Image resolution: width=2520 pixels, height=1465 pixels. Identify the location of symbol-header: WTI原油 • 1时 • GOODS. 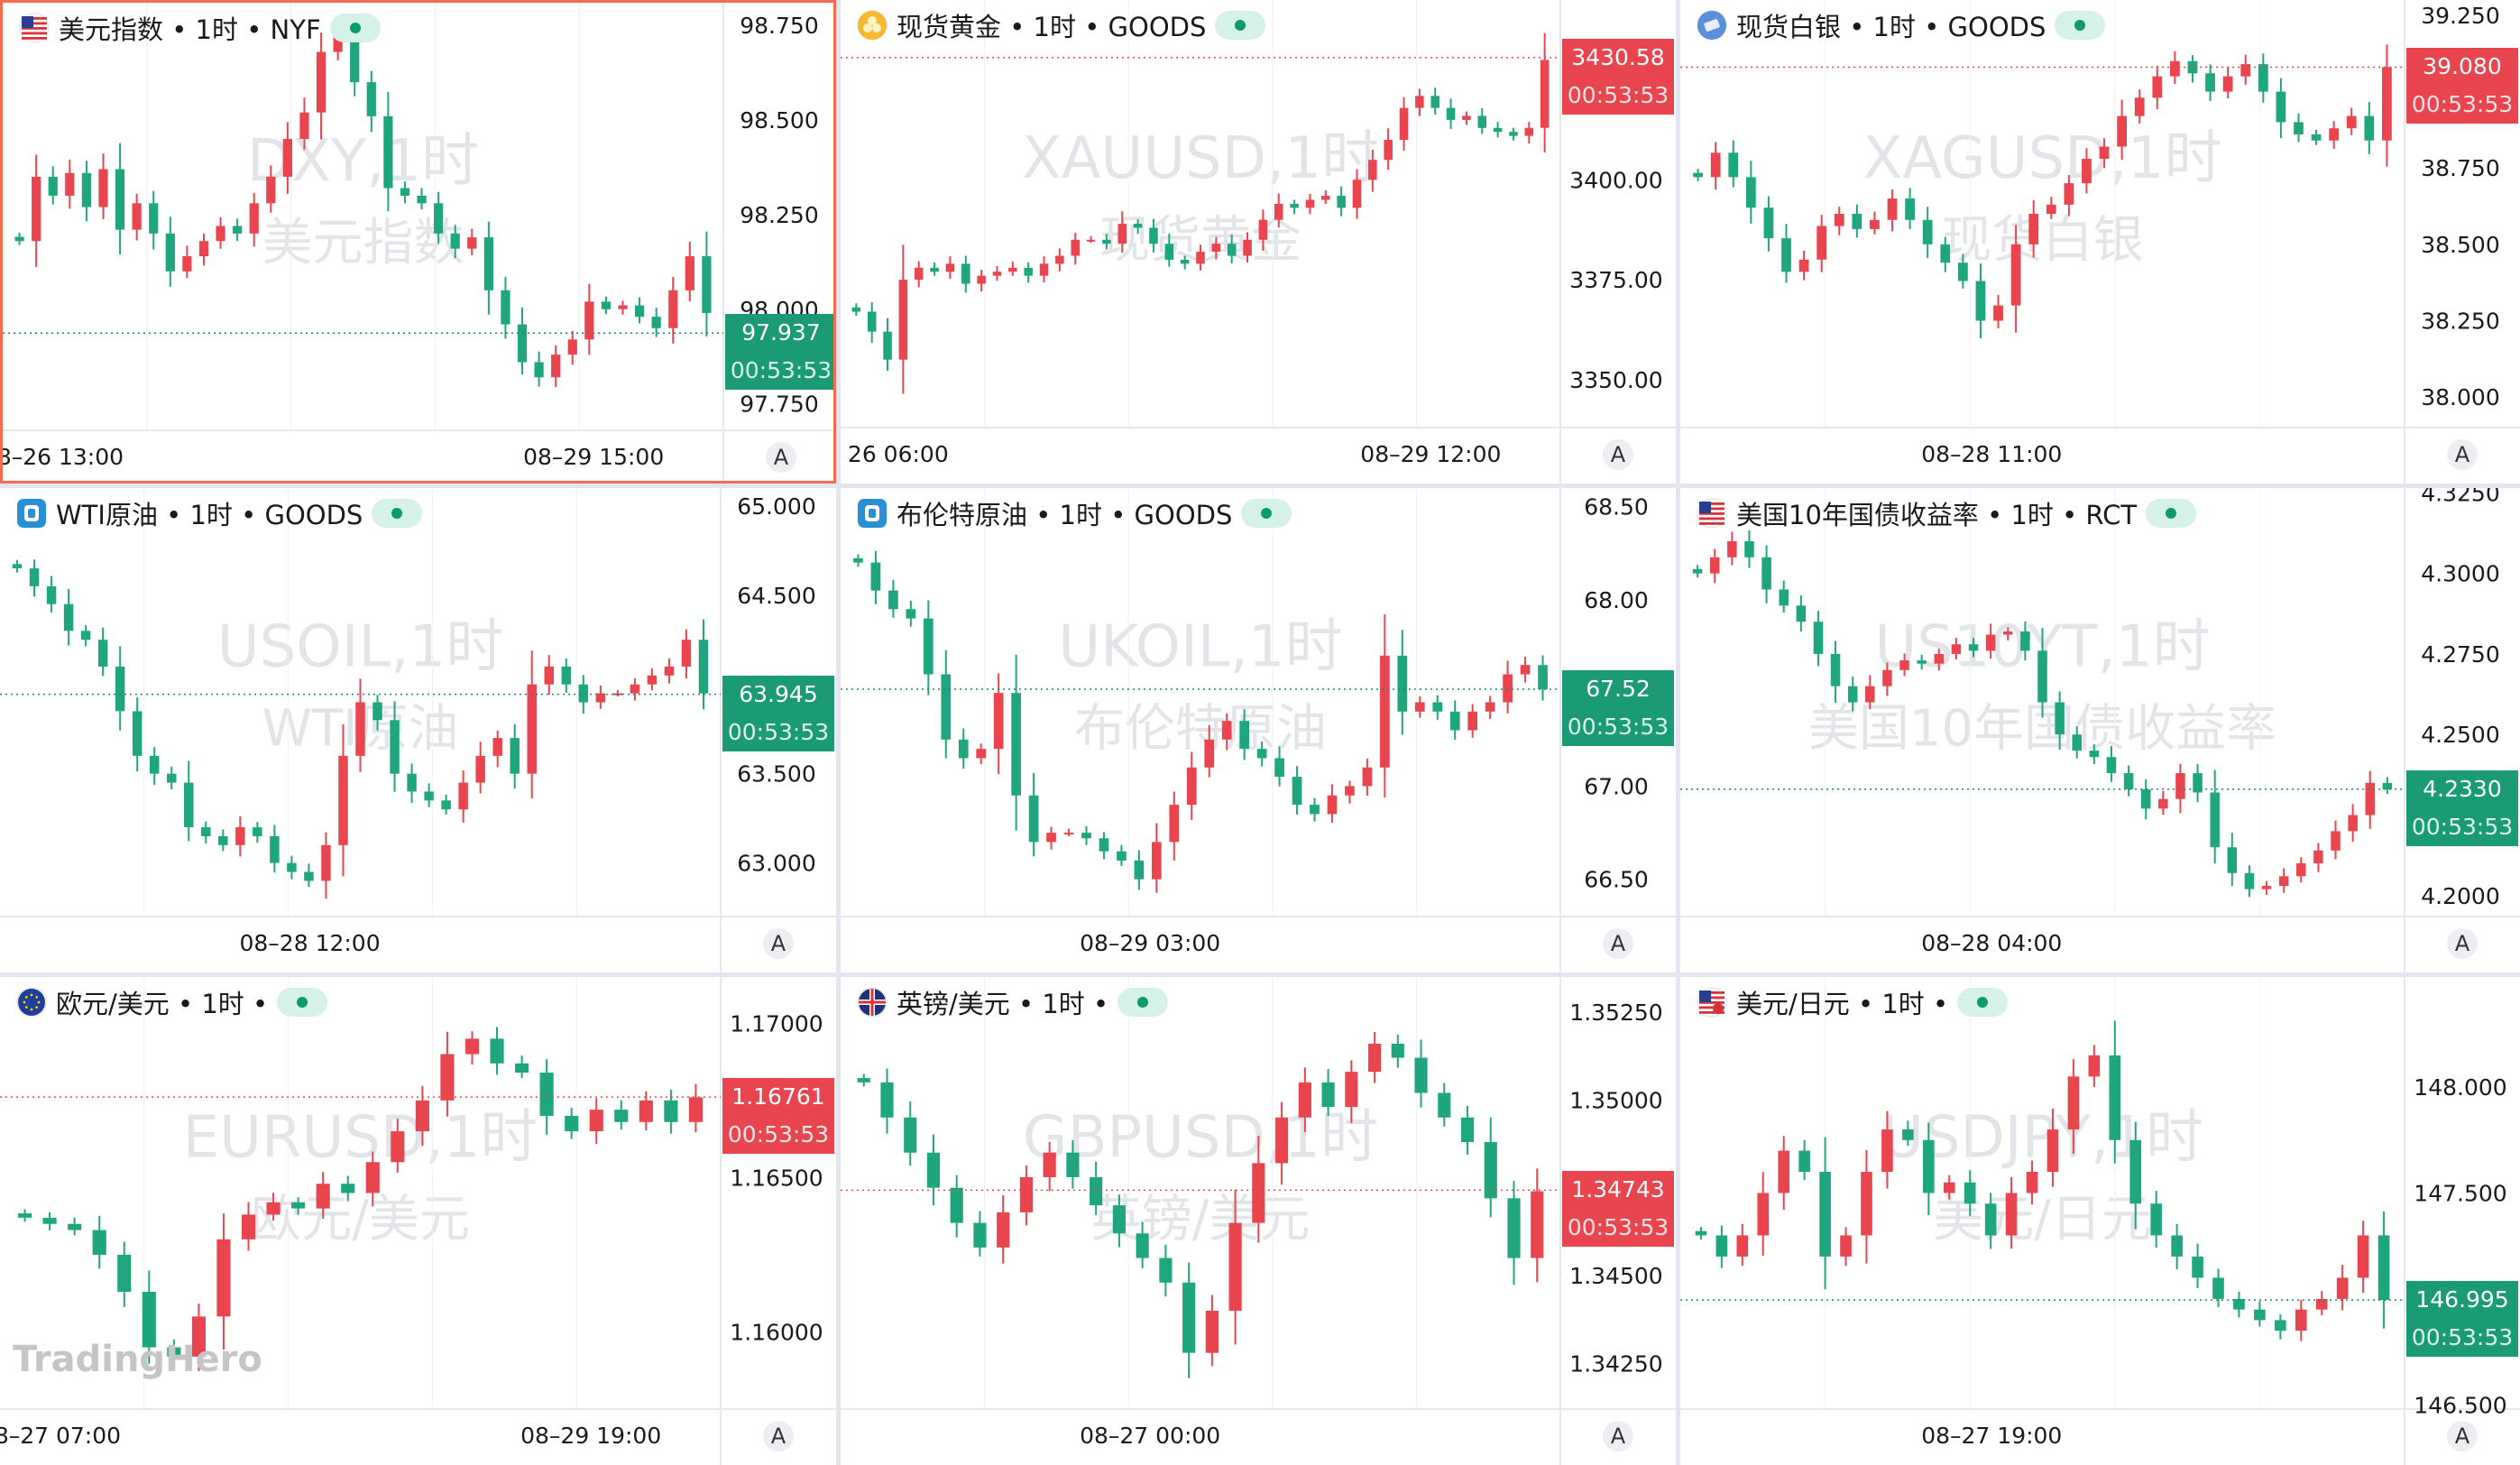
(220, 513).